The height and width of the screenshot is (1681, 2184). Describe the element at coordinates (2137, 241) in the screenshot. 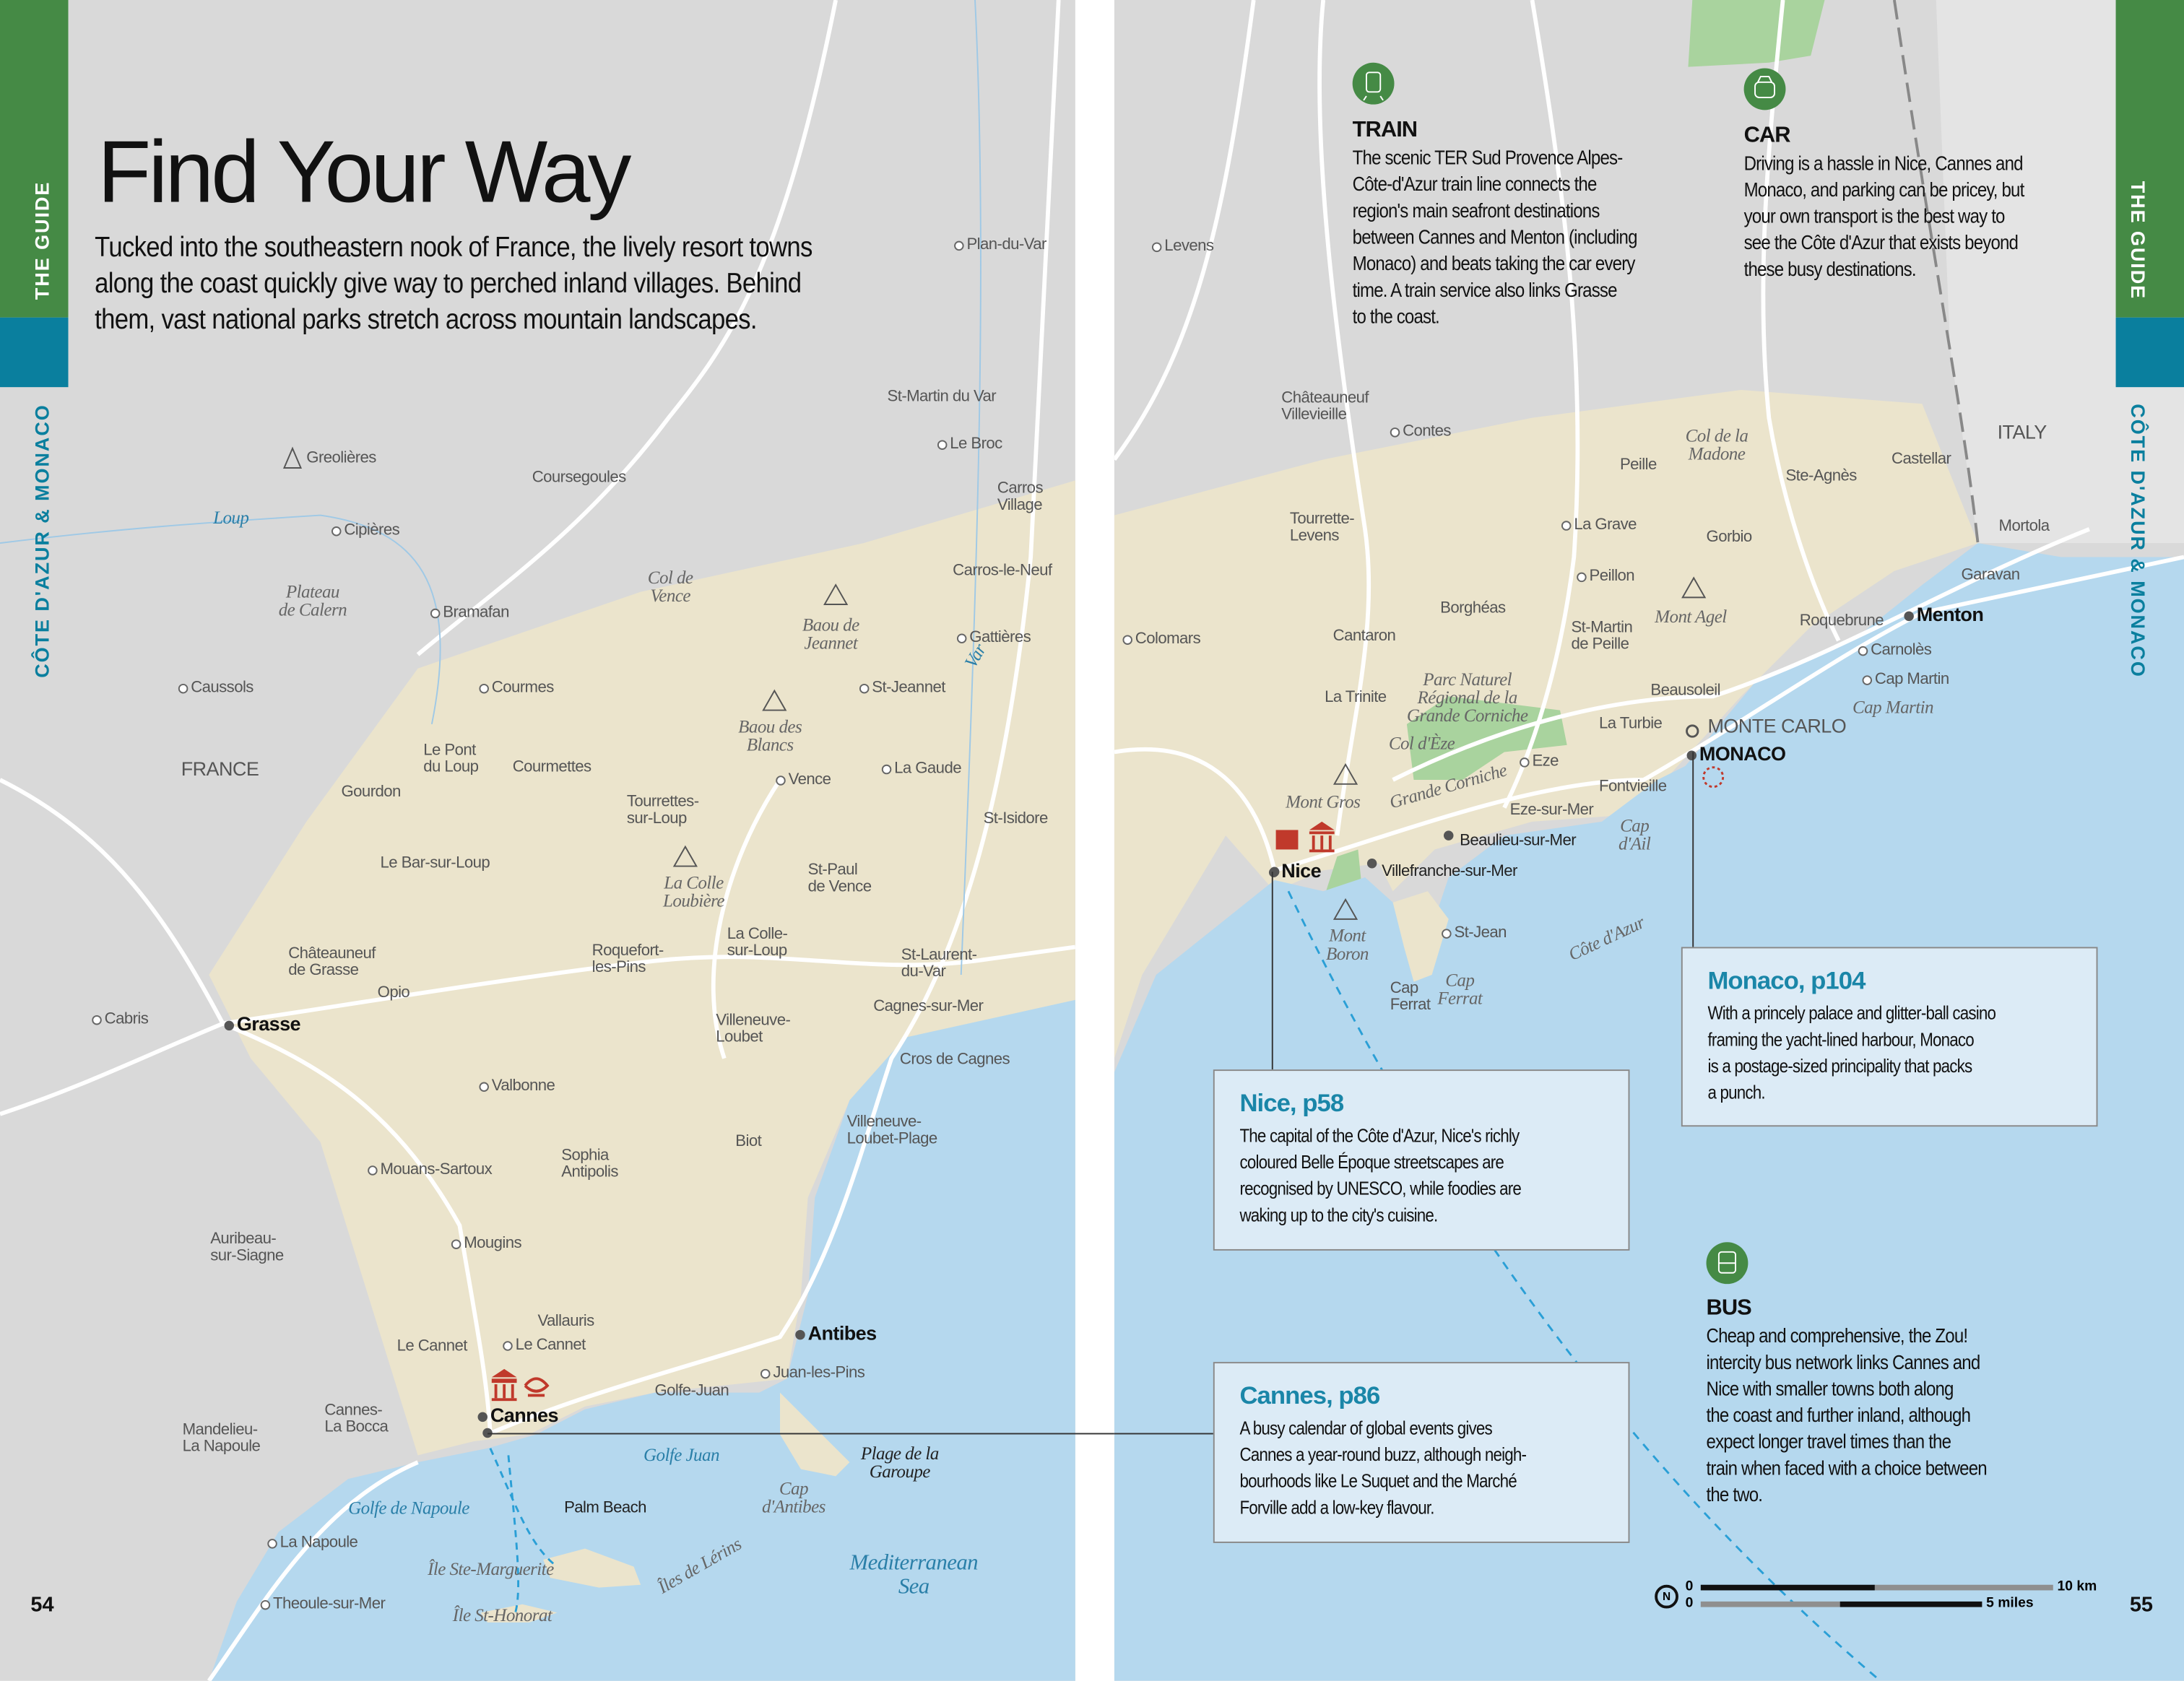

I see `tab-label: THE GUIDE` at that location.